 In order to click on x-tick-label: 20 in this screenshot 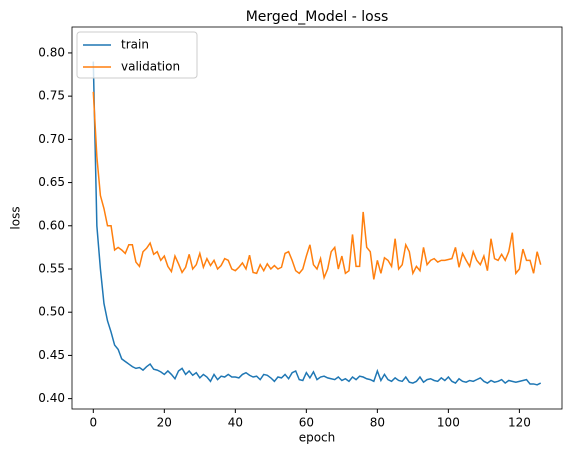, I will do `click(164, 423)`.